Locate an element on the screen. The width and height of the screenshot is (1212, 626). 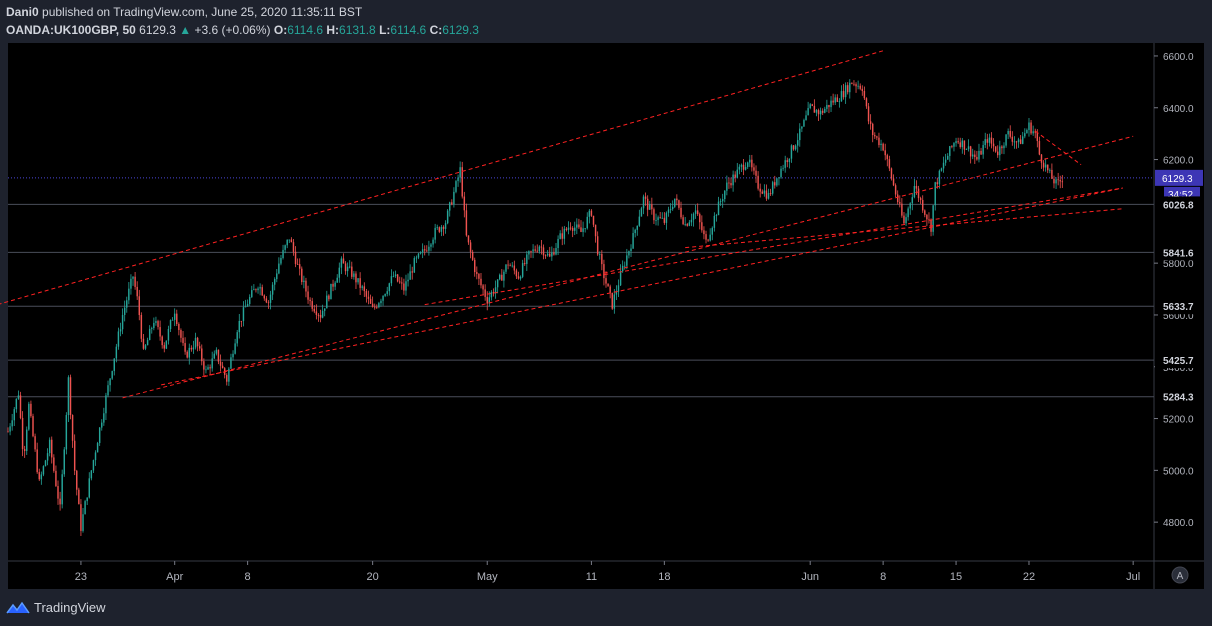
auto-scale-button: A is located at coordinates (1180, 576).